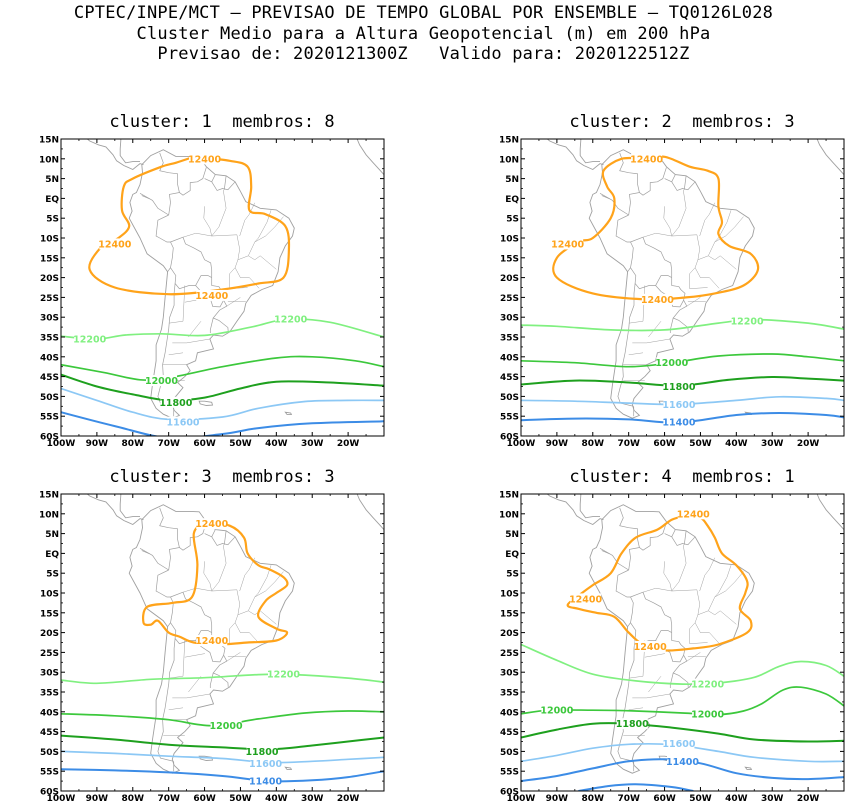  What do you see at coordinates (748, 768) in the screenshot?
I see `island-outline` at bounding box center [748, 768].